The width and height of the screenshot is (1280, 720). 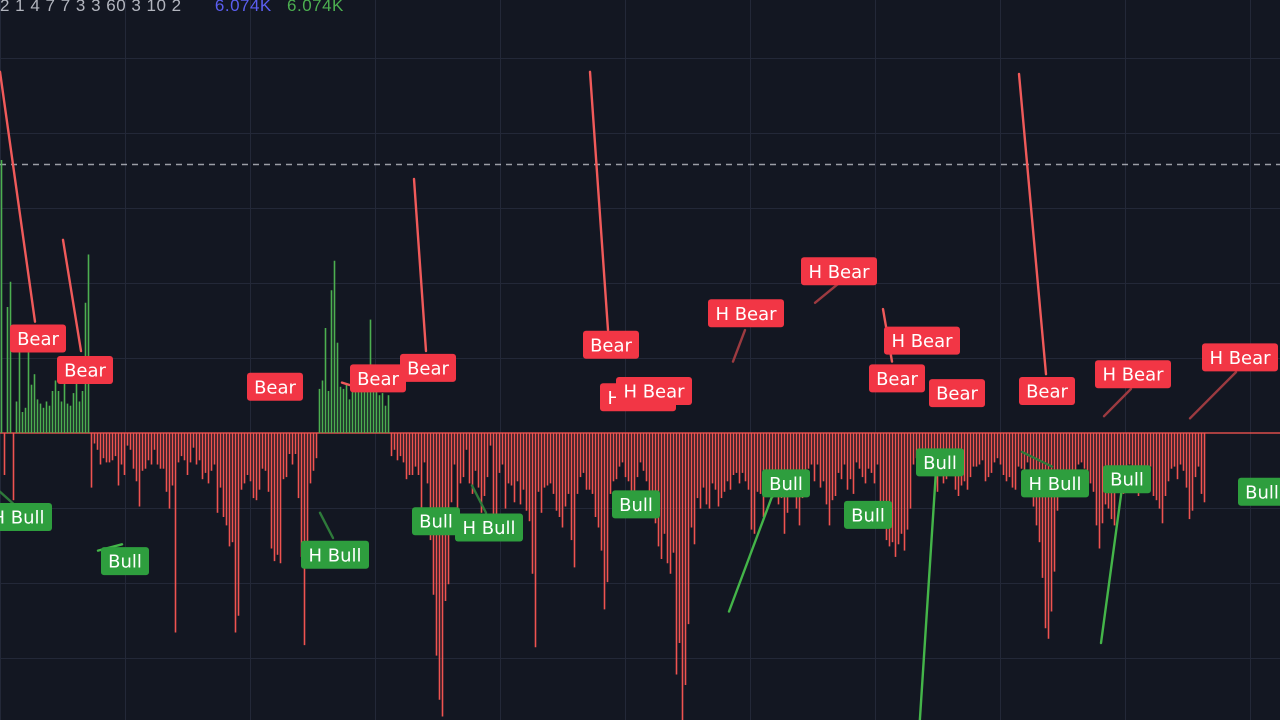 What do you see at coordinates (172, 8) in the screenshot?
I see `indicator-legend: 2 1 4 7 7 3 3 60 3 10 2 6.074K 6.074K` at bounding box center [172, 8].